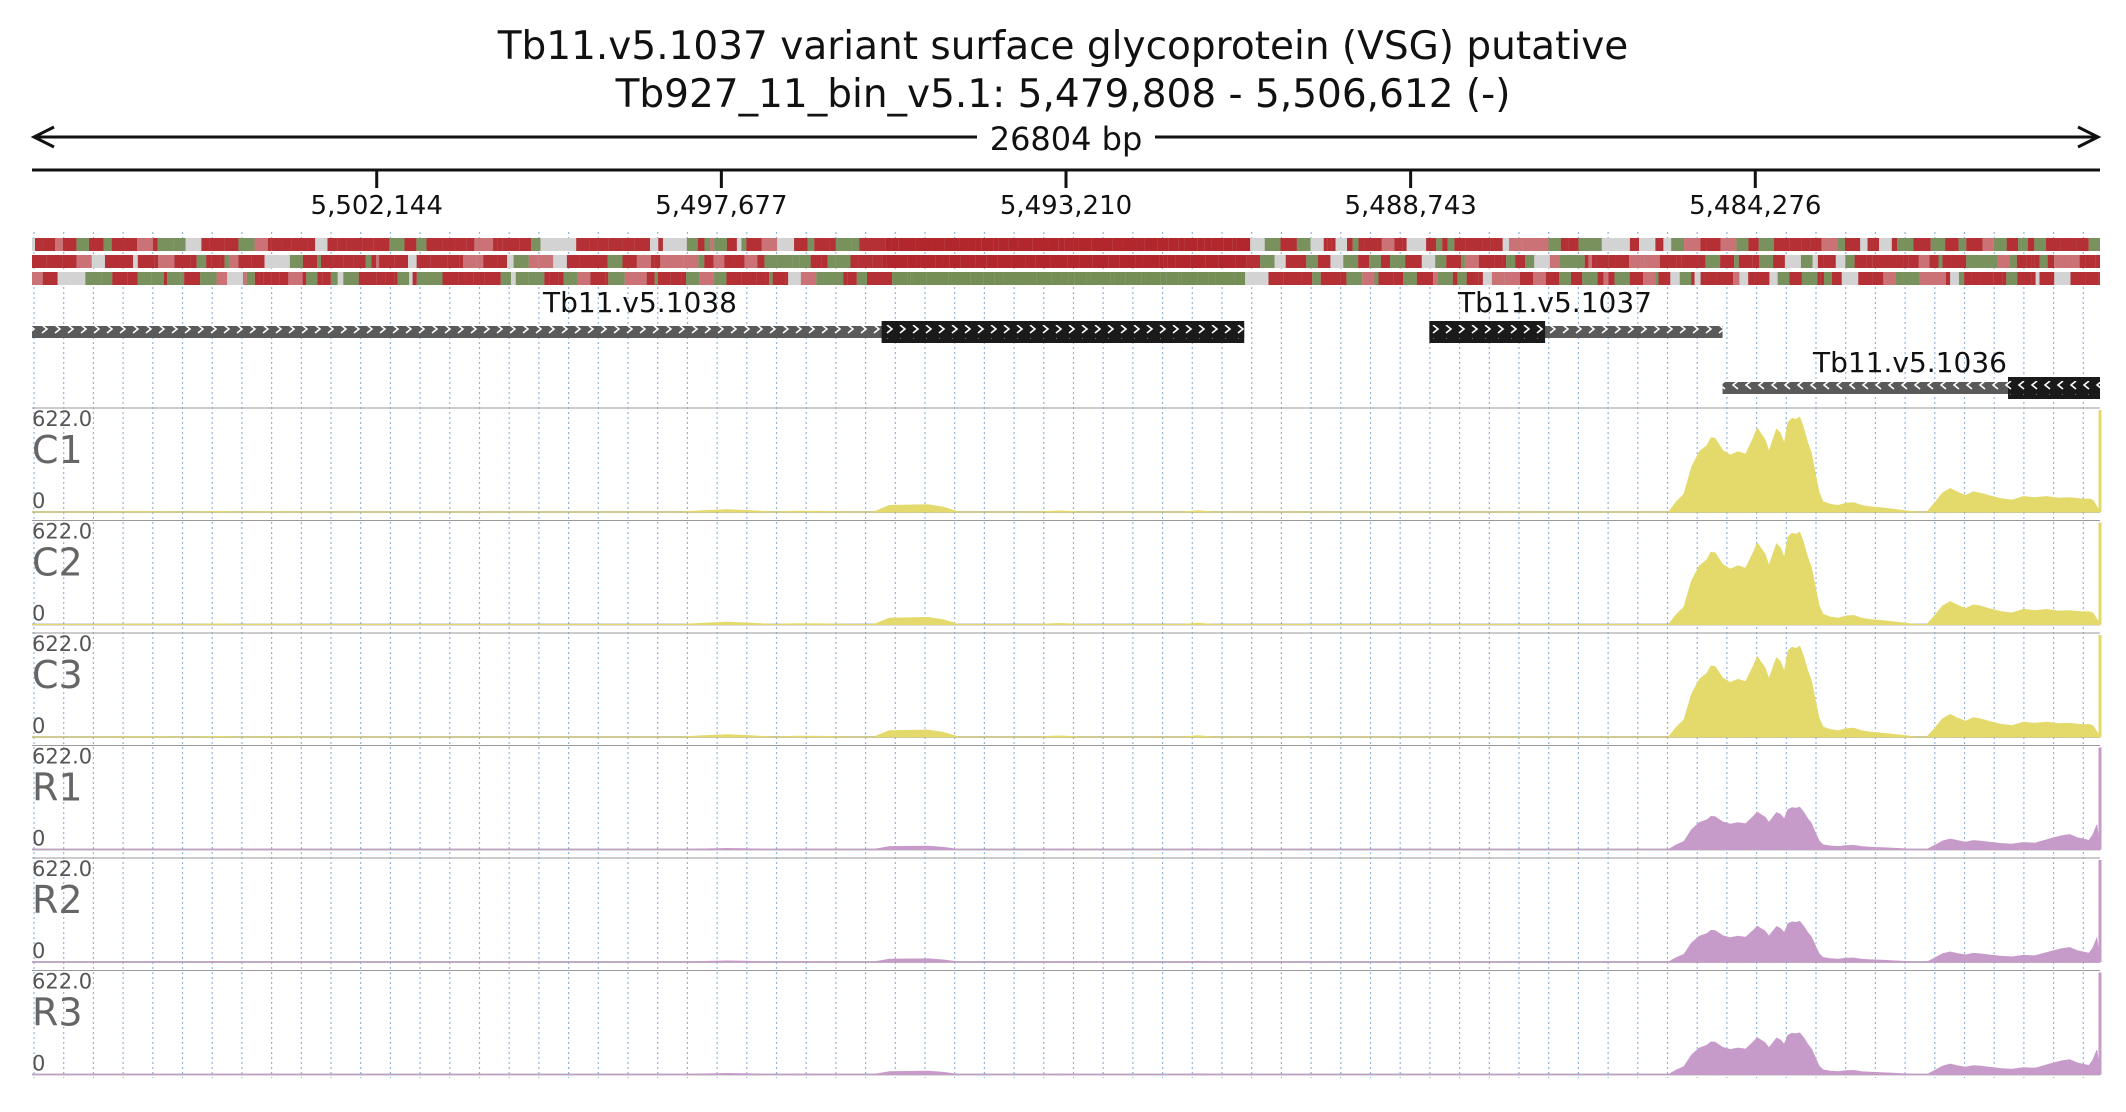 The image size is (2126, 1112). I want to click on coverage-area-C1, so click(1066, 464).